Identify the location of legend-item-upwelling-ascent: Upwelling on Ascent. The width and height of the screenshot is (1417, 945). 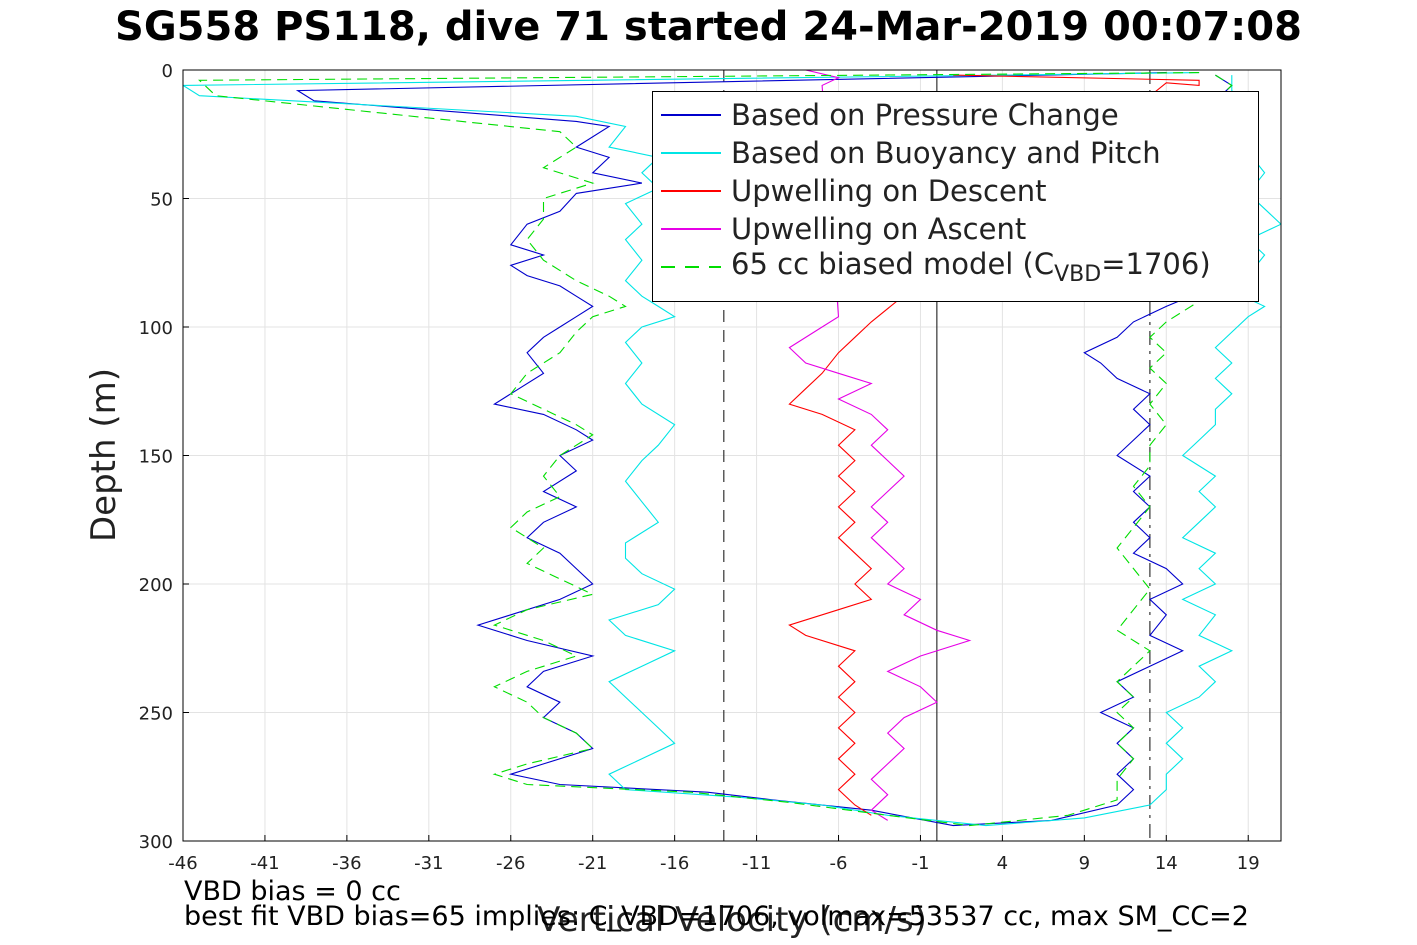
(843, 229).